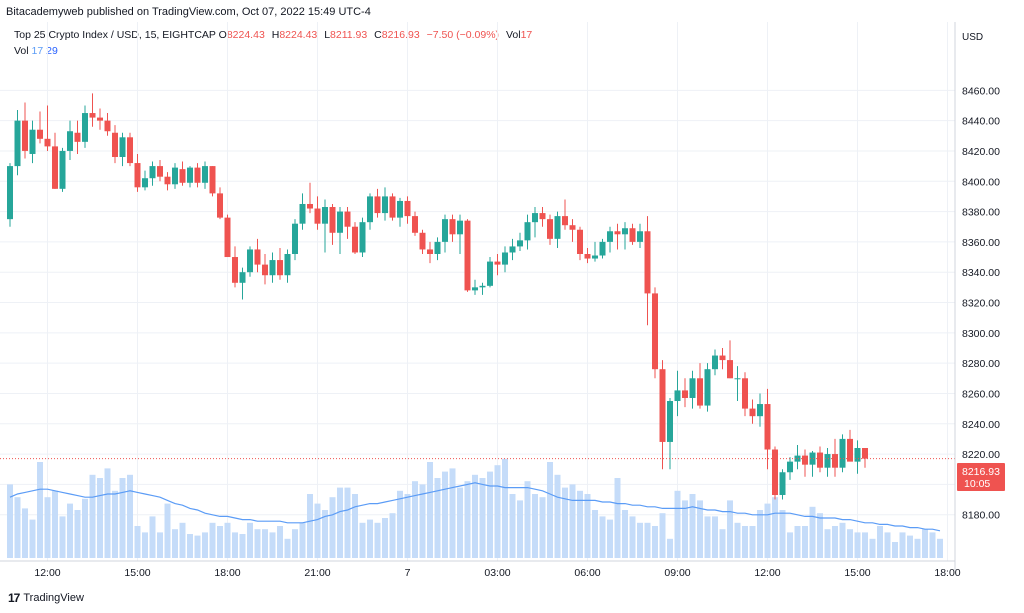  Describe the element at coordinates (463, 35) in the screenshot. I see `change-value: −7.50 (−0.09%)` at that location.